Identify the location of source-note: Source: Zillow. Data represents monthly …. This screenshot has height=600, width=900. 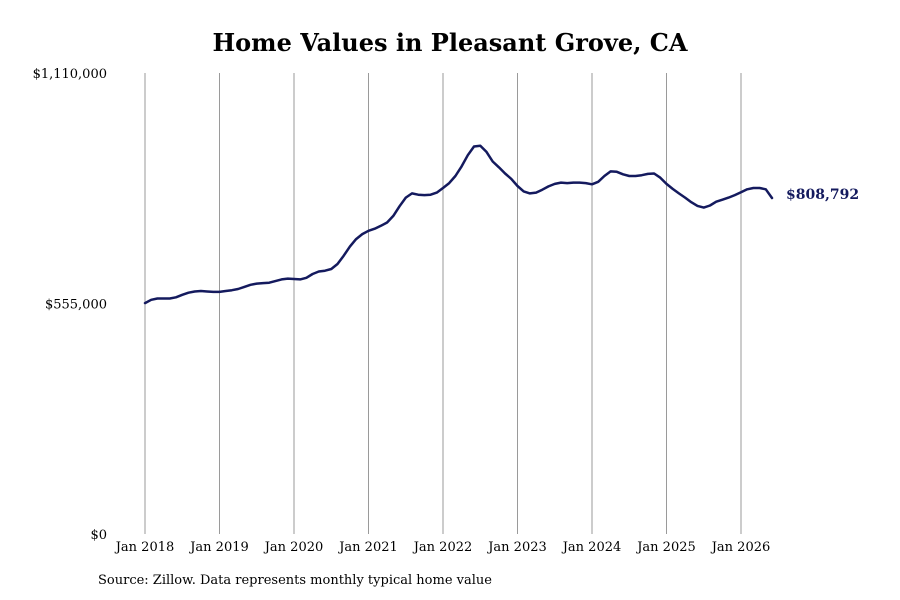
(295, 580).